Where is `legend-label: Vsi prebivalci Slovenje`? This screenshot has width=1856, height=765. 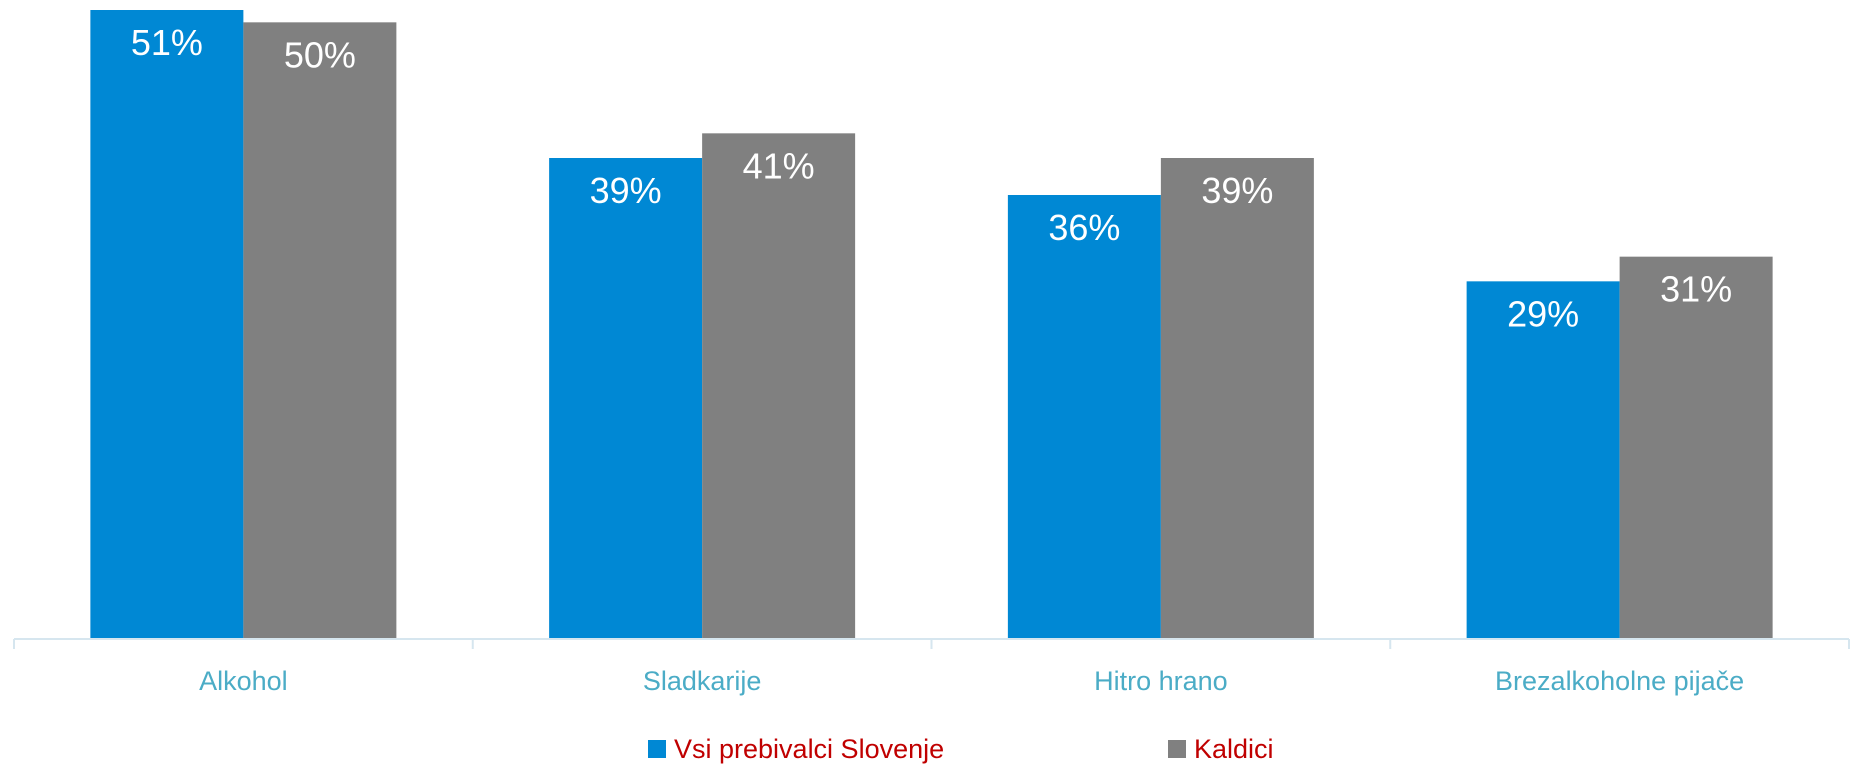 legend-label: Vsi prebivalci Slovenje is located at coordinates (809, 749).